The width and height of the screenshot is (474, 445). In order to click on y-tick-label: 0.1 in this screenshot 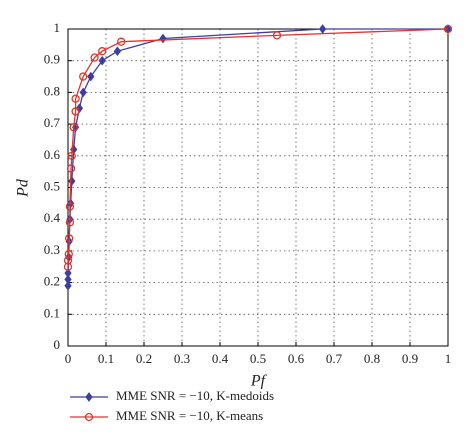, I will do `click(52, 312)`.